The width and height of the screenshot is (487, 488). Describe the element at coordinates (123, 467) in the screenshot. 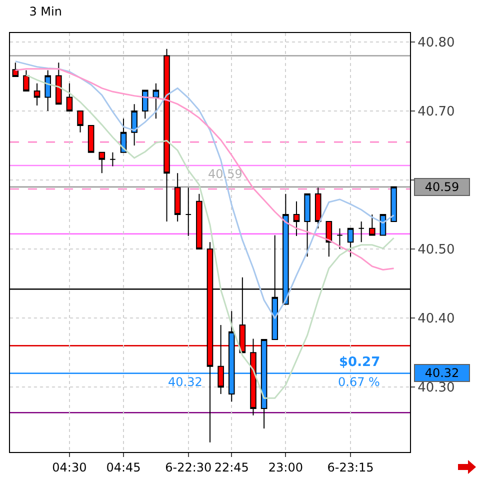

I see `x-tick-label: 04:45` at that location.